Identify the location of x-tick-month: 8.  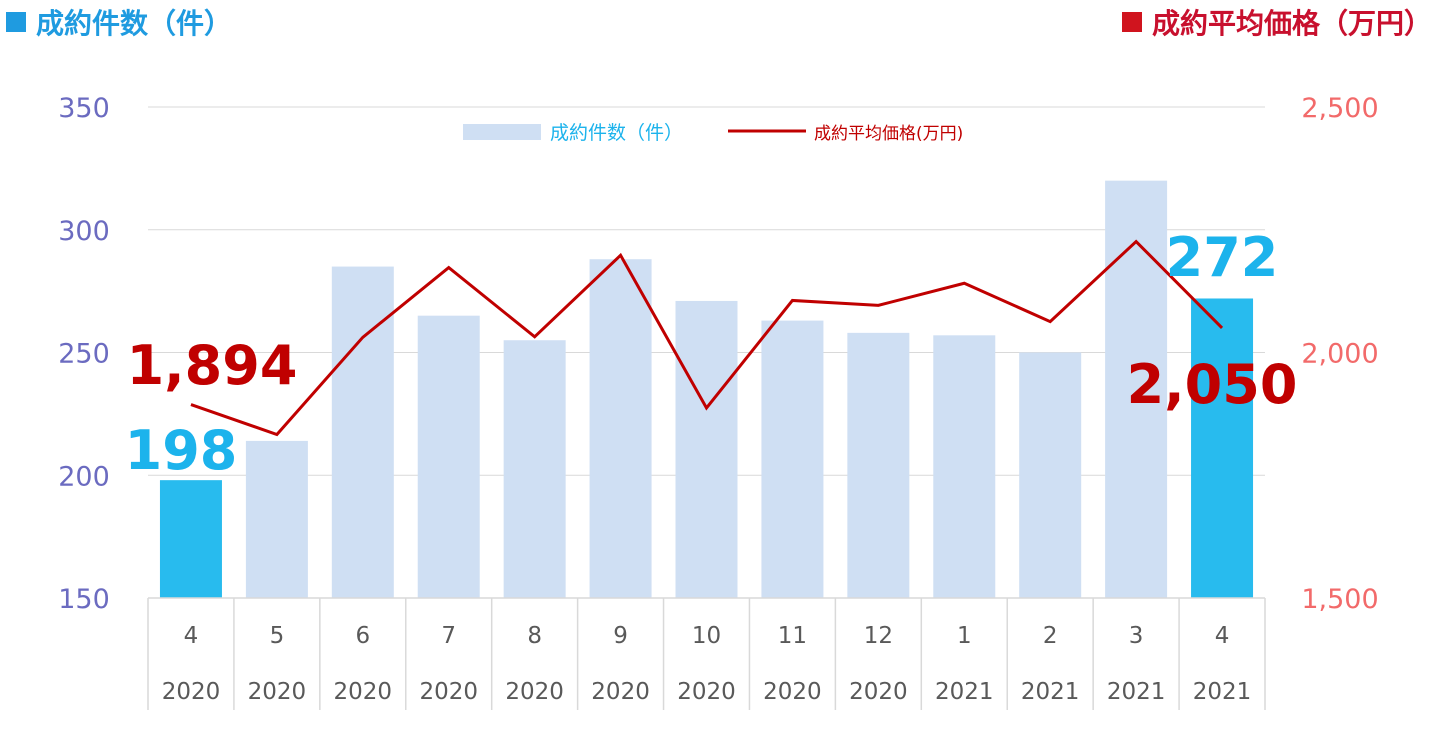
(534, 636).